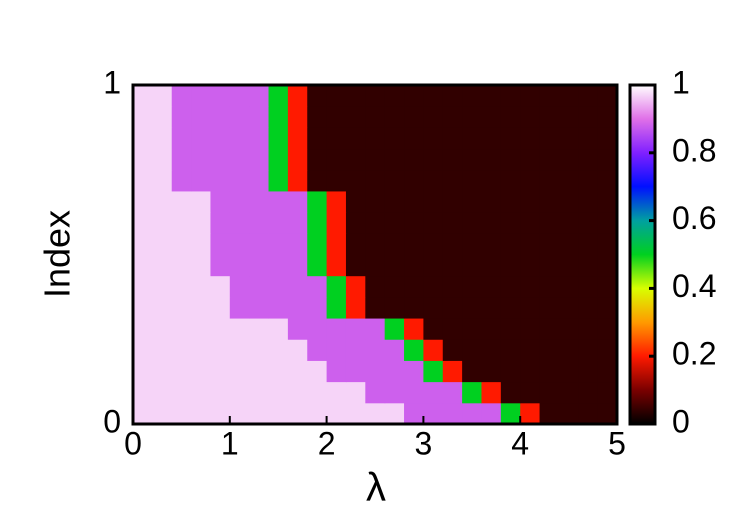 The height and width of the screenshot is (525, 750). Describe the element at coordinates (133, 443) in the screenshot. I see `x-tick-label: 0` at that location.